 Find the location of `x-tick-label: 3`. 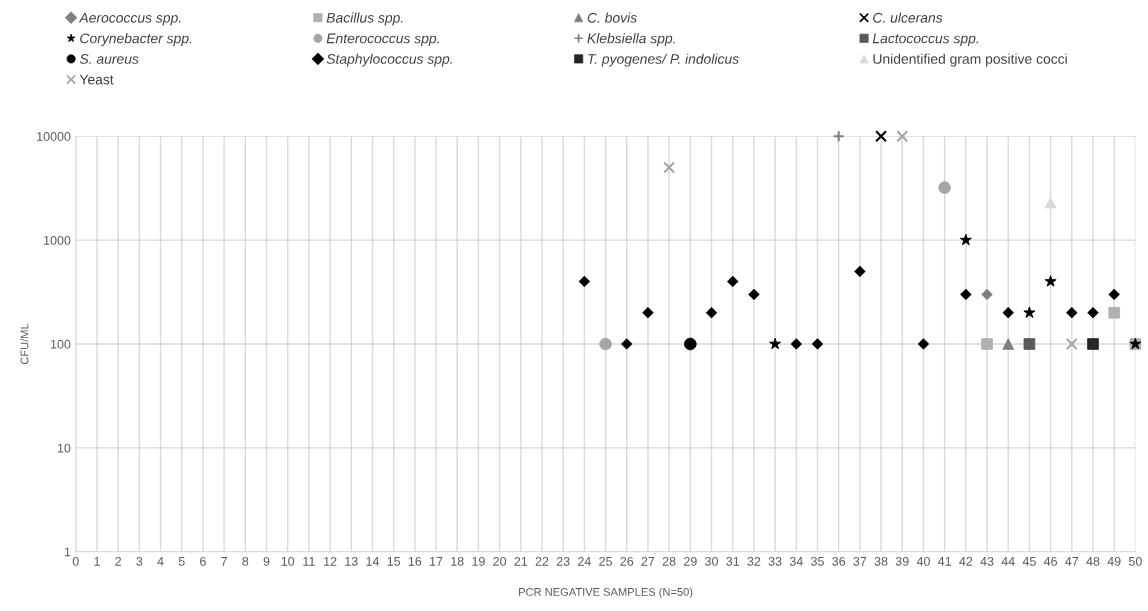

x-tick-label: 3 is located at coordinates (139, 561).